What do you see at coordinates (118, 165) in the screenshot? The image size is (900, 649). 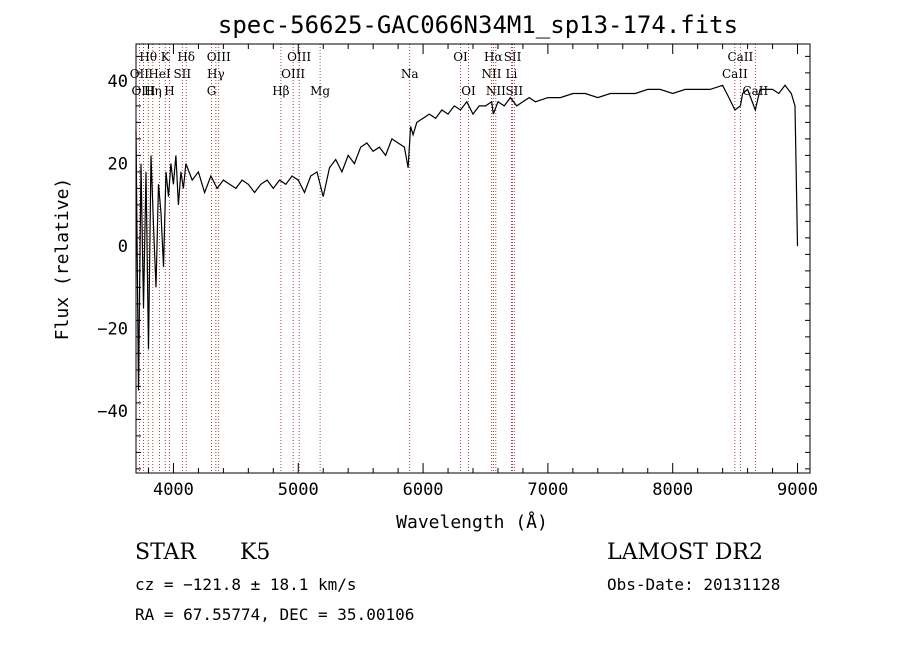 I see `y-tick-label: 20` at bounding box center [118, 165].